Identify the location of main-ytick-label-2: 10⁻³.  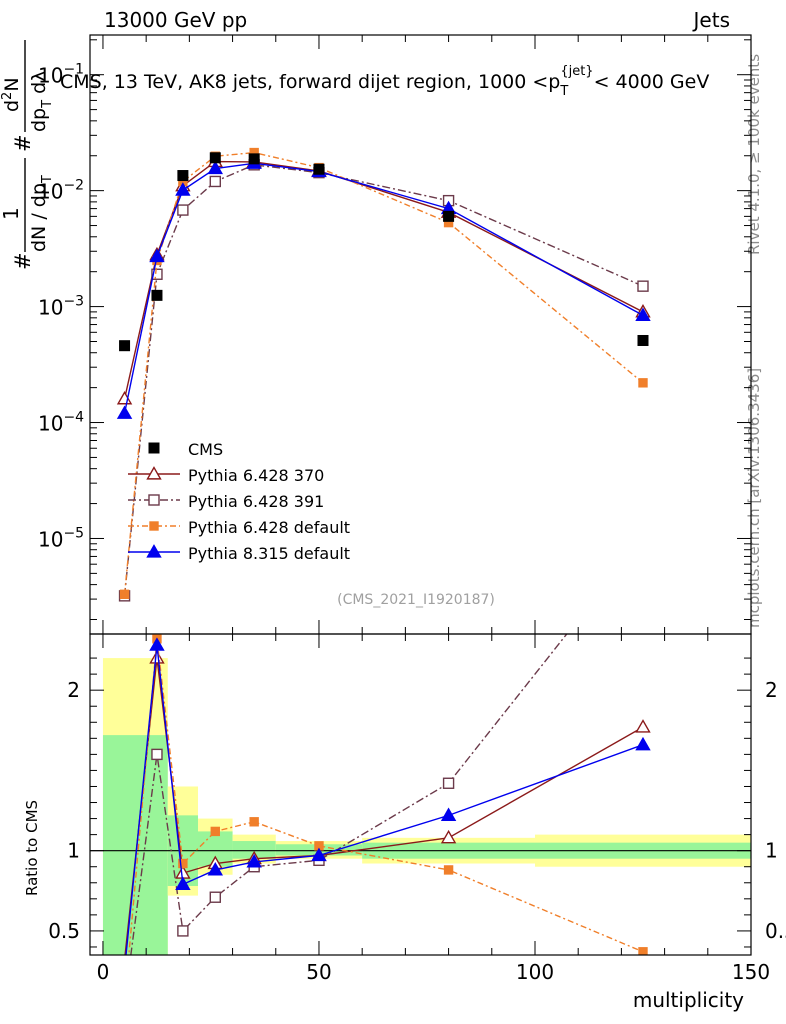
(61, 307).